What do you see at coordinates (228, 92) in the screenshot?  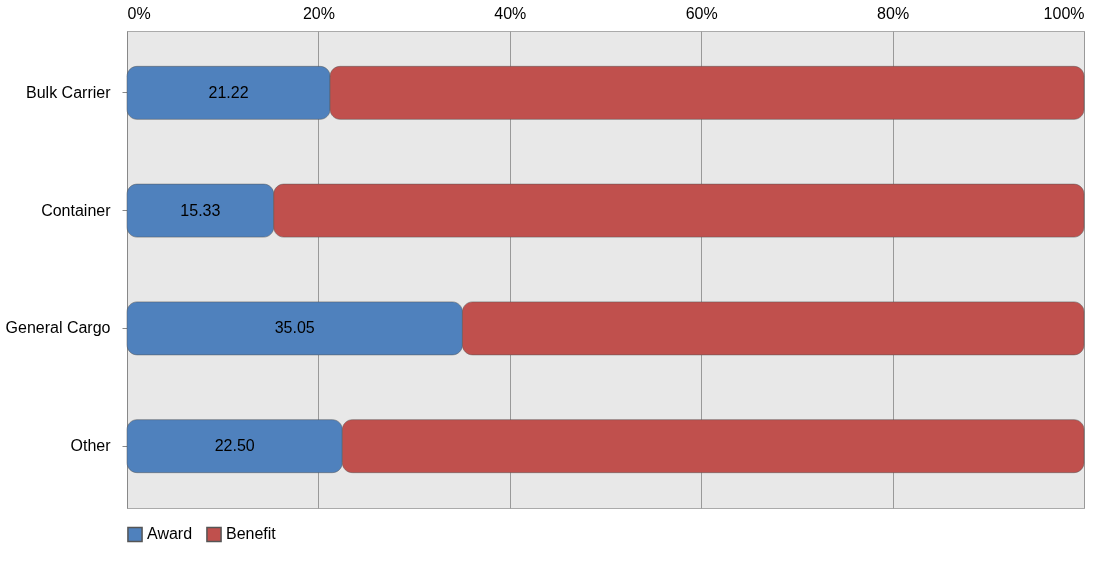 I see `data-label: 21.22` at bounding box center [228, 92].